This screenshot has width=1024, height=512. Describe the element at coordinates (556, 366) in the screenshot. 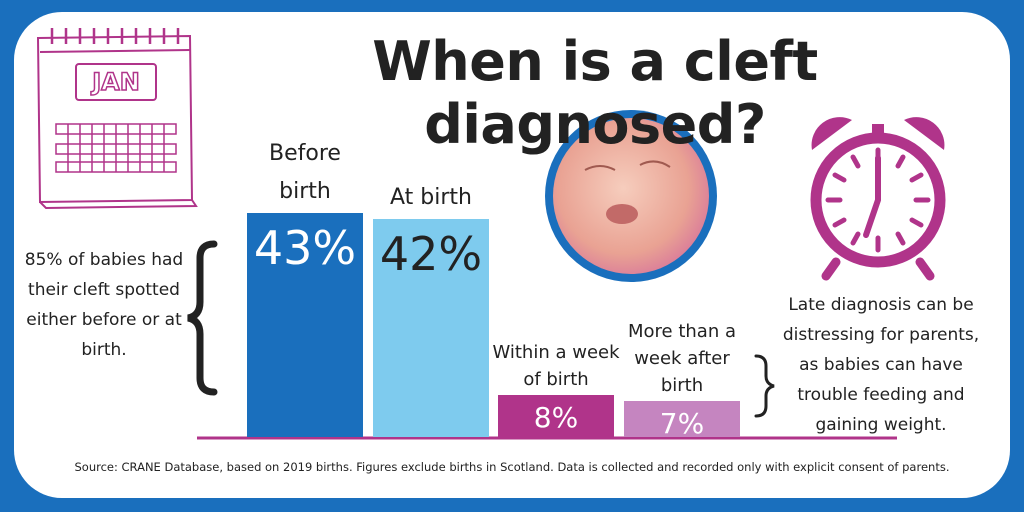

I see `category-label: Within a week of birth` at that location.